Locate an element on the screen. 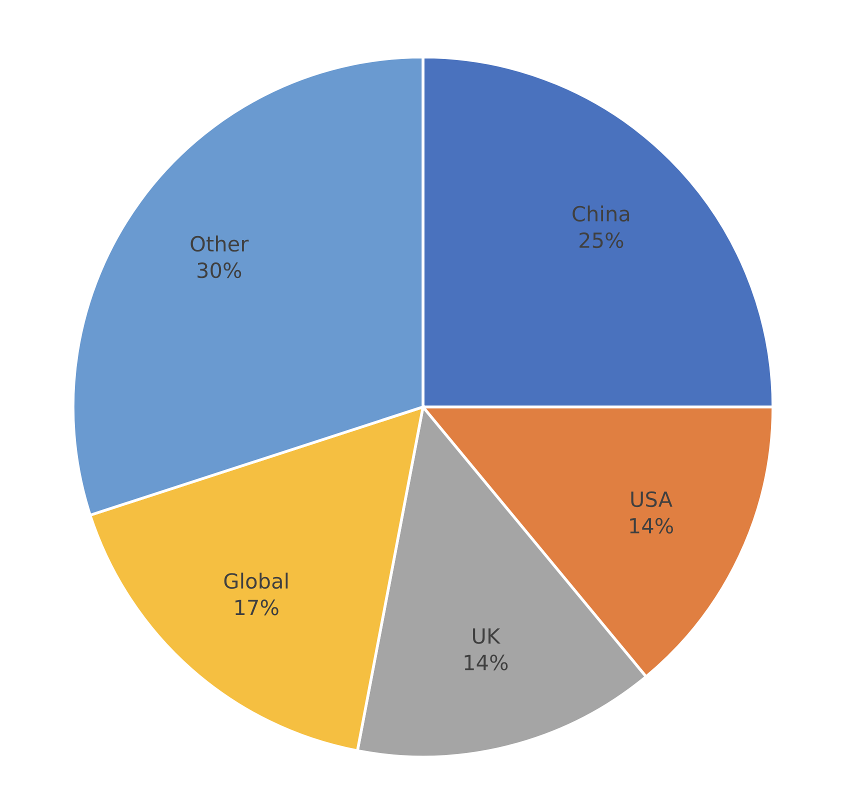 This screenshot has width=850, height=811. slice-label: Global is located at coordinates (256, 580).